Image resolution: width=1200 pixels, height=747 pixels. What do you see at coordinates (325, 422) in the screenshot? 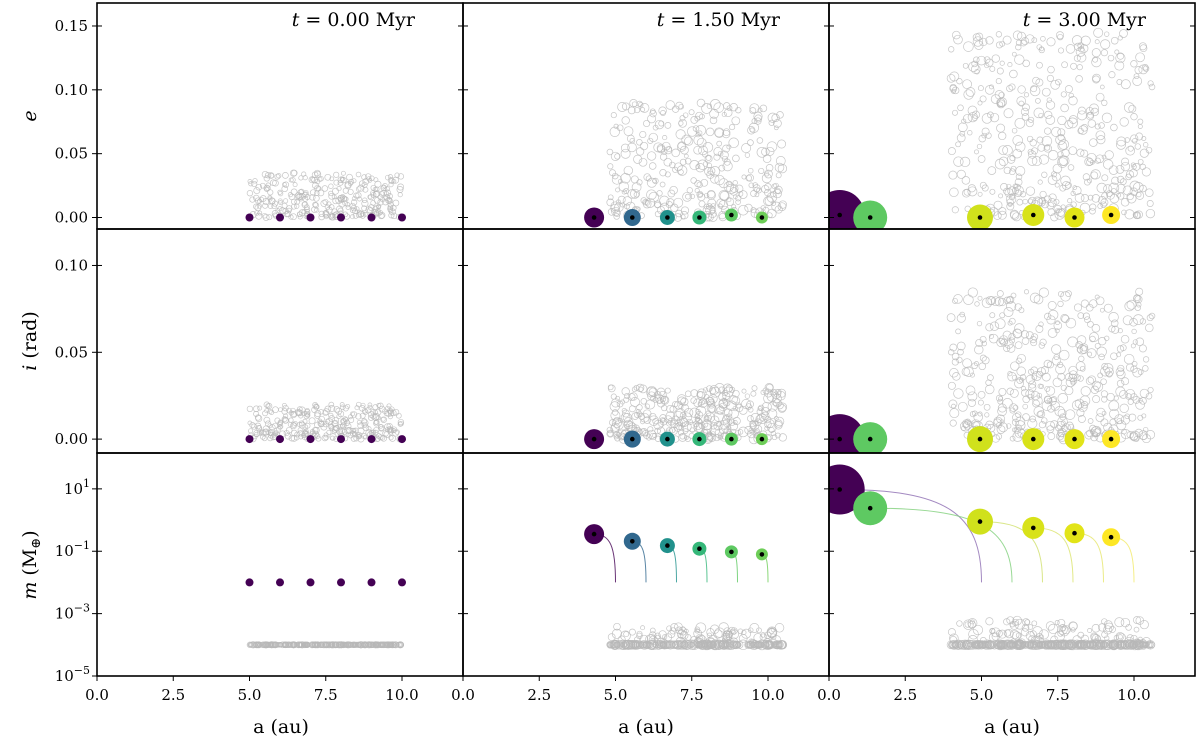
I see `panel-1-i` at bounding box center [325, 422].